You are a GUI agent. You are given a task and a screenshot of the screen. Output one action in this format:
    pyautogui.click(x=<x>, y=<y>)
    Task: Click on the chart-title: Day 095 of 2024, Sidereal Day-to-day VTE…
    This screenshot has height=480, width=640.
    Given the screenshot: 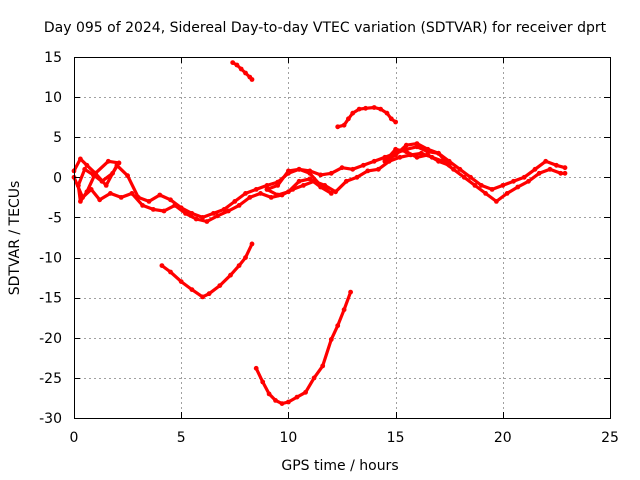 What is the action you would take?
    pyautogui.click(x=325, y=28)
    